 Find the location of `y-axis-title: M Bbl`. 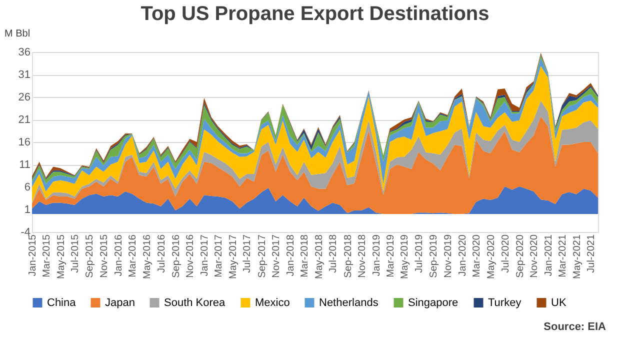

y-axis-title: M Bbl is located at coordinates (17, 34).